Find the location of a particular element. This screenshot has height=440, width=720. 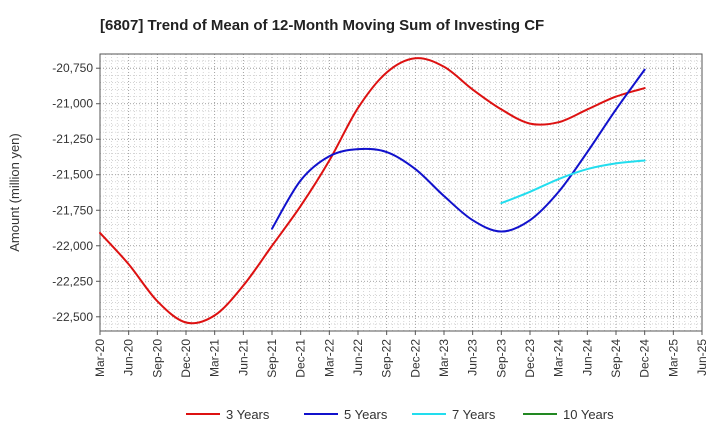

x-tick-label: Jun-25 is located at coordinates (702, 357).